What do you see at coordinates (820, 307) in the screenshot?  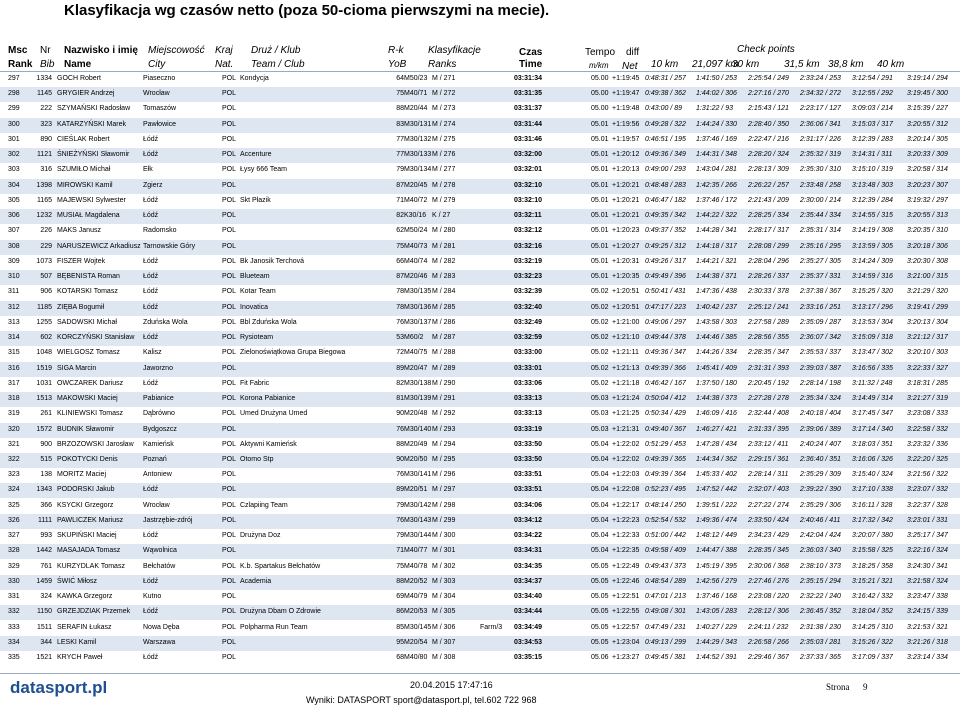 I see `split: 2:33:16 / 251` at bounding box center [820, 307].